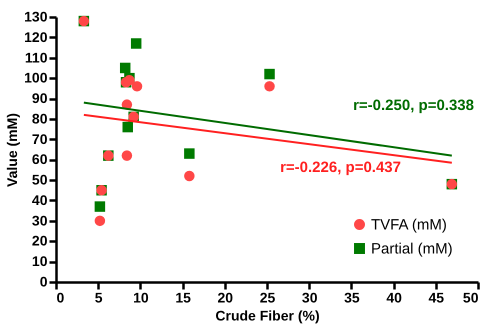 This screenshot has width=500, height=328. I want to click on y-tick-label: 40, so click(40, 200).